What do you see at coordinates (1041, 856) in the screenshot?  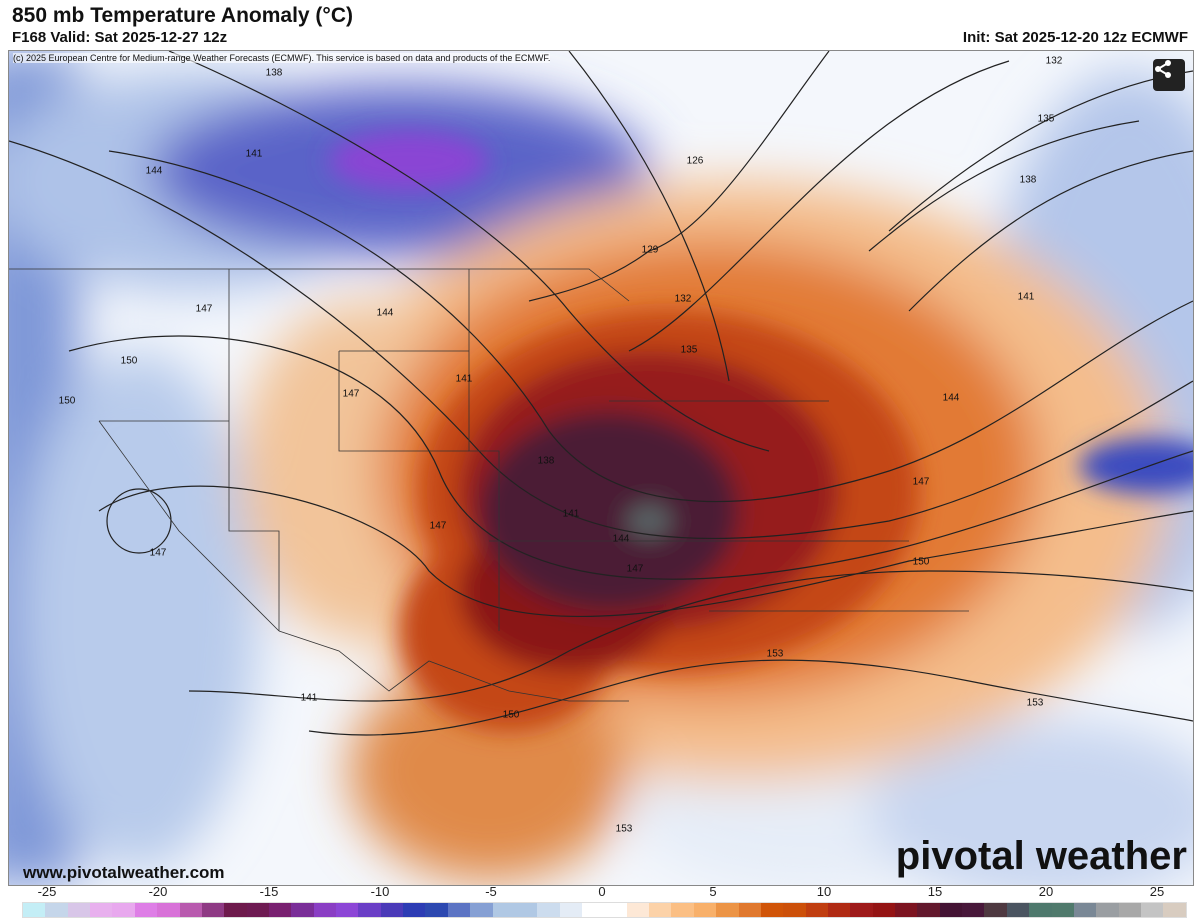 I see `pivotal-weather-logo: pivotal weather` at bounding box center [1041, 856].